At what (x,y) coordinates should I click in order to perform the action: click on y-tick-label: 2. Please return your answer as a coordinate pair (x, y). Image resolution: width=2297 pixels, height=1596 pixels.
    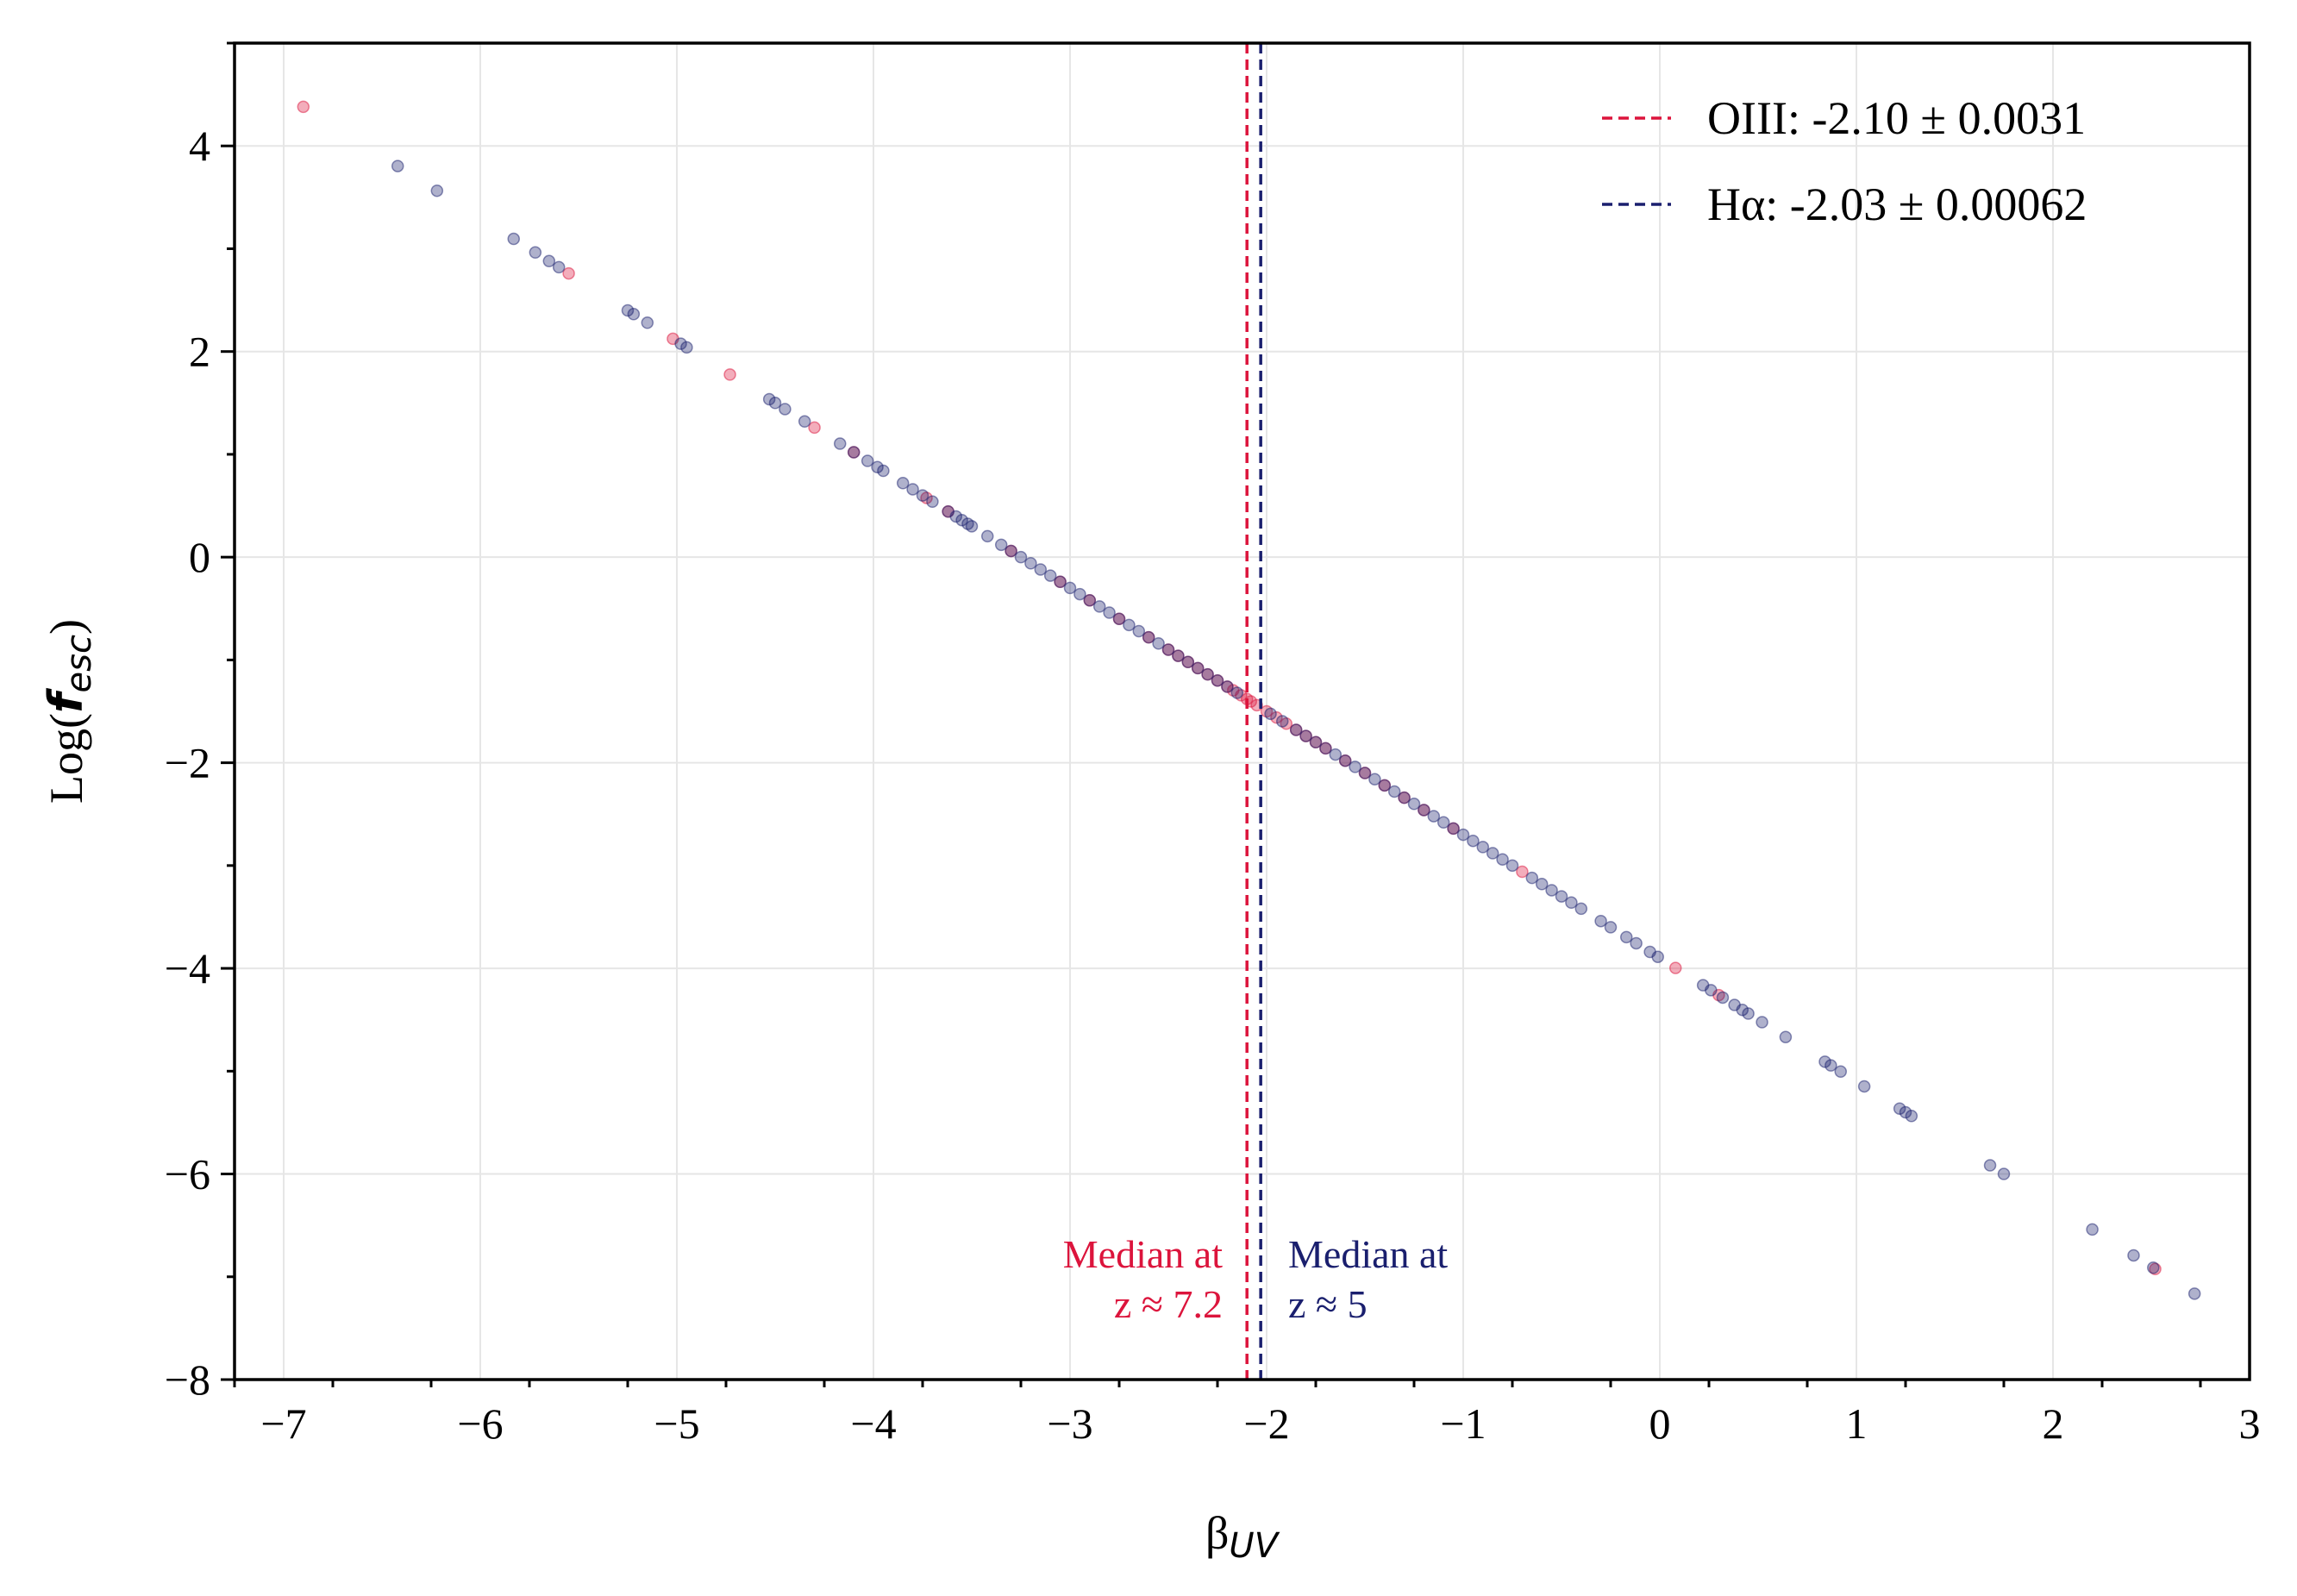
    Looking at the image, I should click on (199, 352).